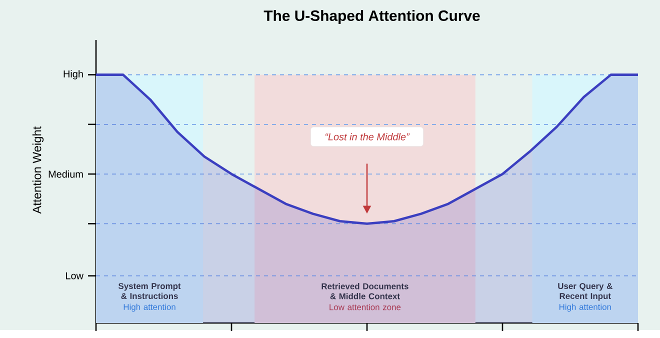 The image size is (660, 338). What do you see at coordinates (365, 291) in the screenshot?
I see `annotation: Retrieved Documents & Middle Context` at bounding box center [365, 291].